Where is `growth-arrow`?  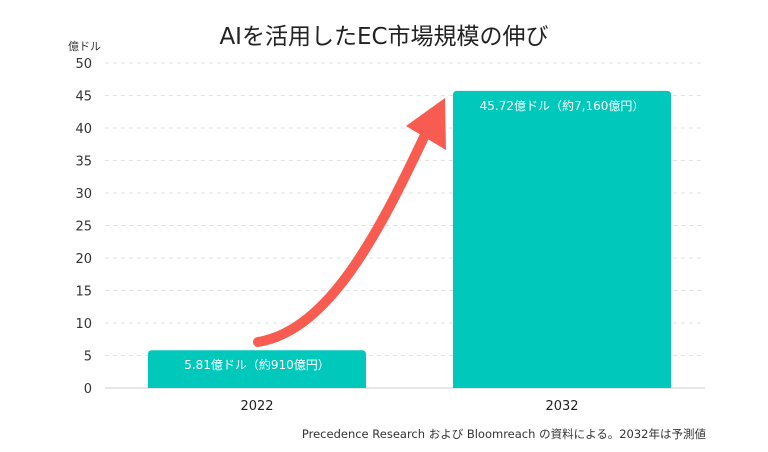
growth-arrow is located at coordinates (341, 238).